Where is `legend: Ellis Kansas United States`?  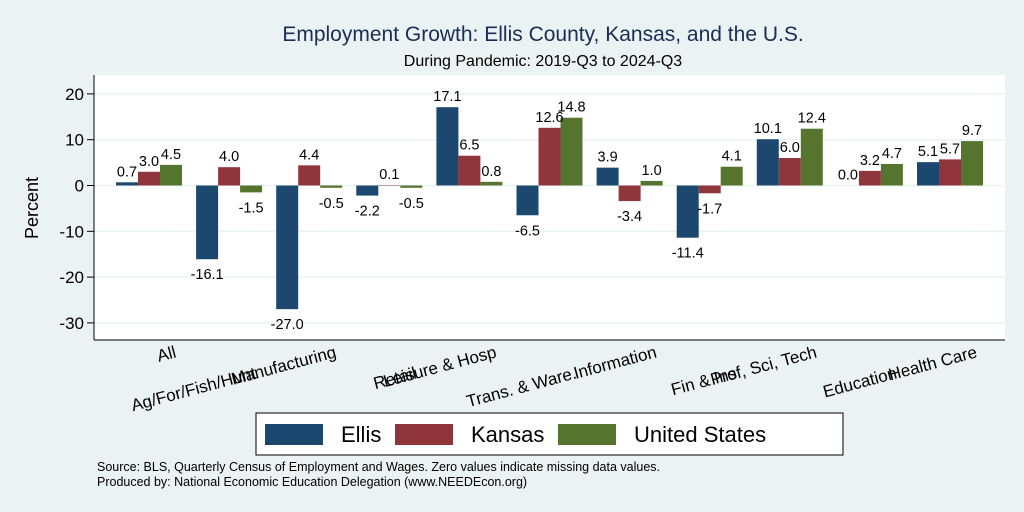 legend: Ellis Kansas United States is located at coordinates (549, 434).